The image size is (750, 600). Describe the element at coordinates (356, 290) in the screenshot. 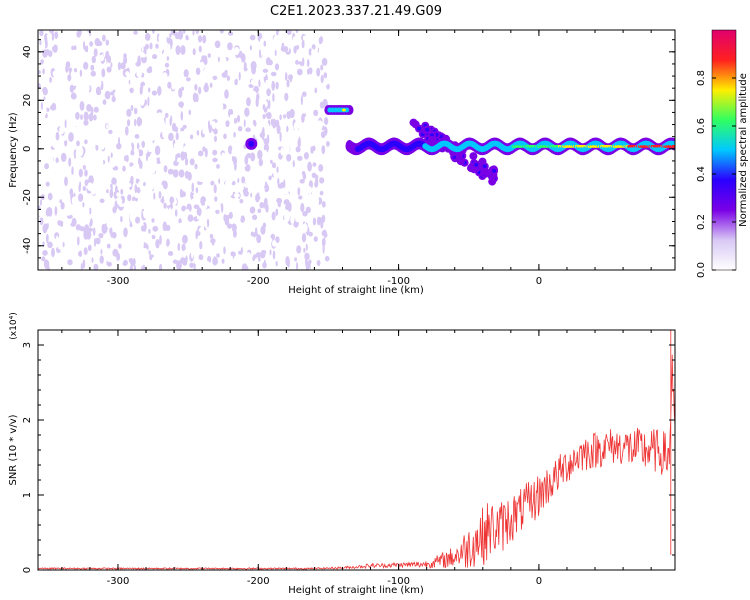

I see `spectrogram-x-axis-label: Height of straight line (km)` at that location.